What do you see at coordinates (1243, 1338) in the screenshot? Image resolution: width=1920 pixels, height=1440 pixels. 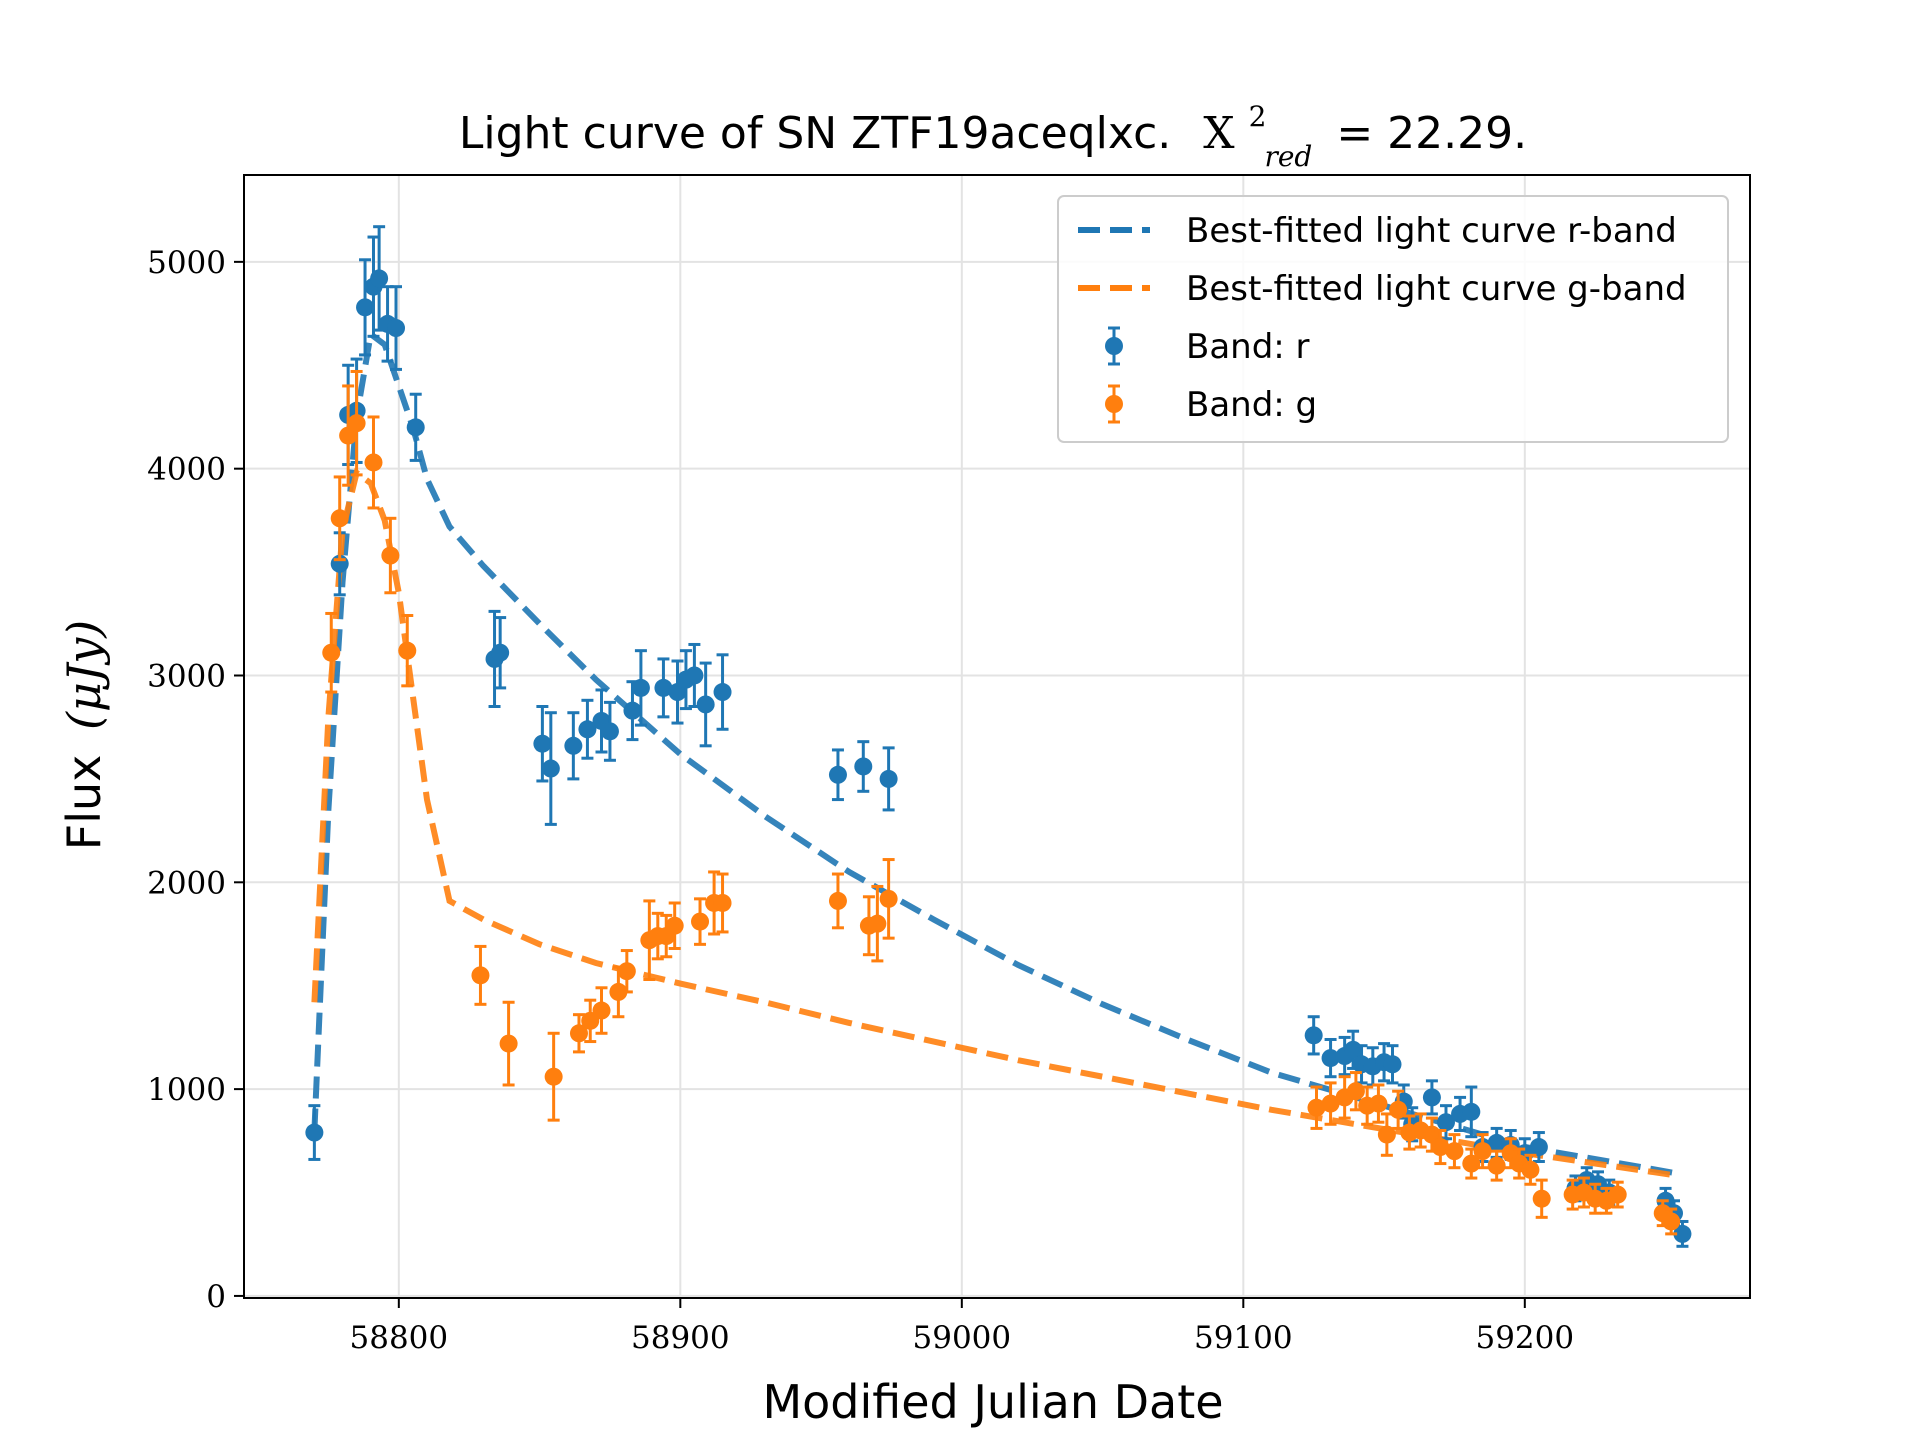 I see `x-tick-label: 59100` at bounding box center [1243, 1338].